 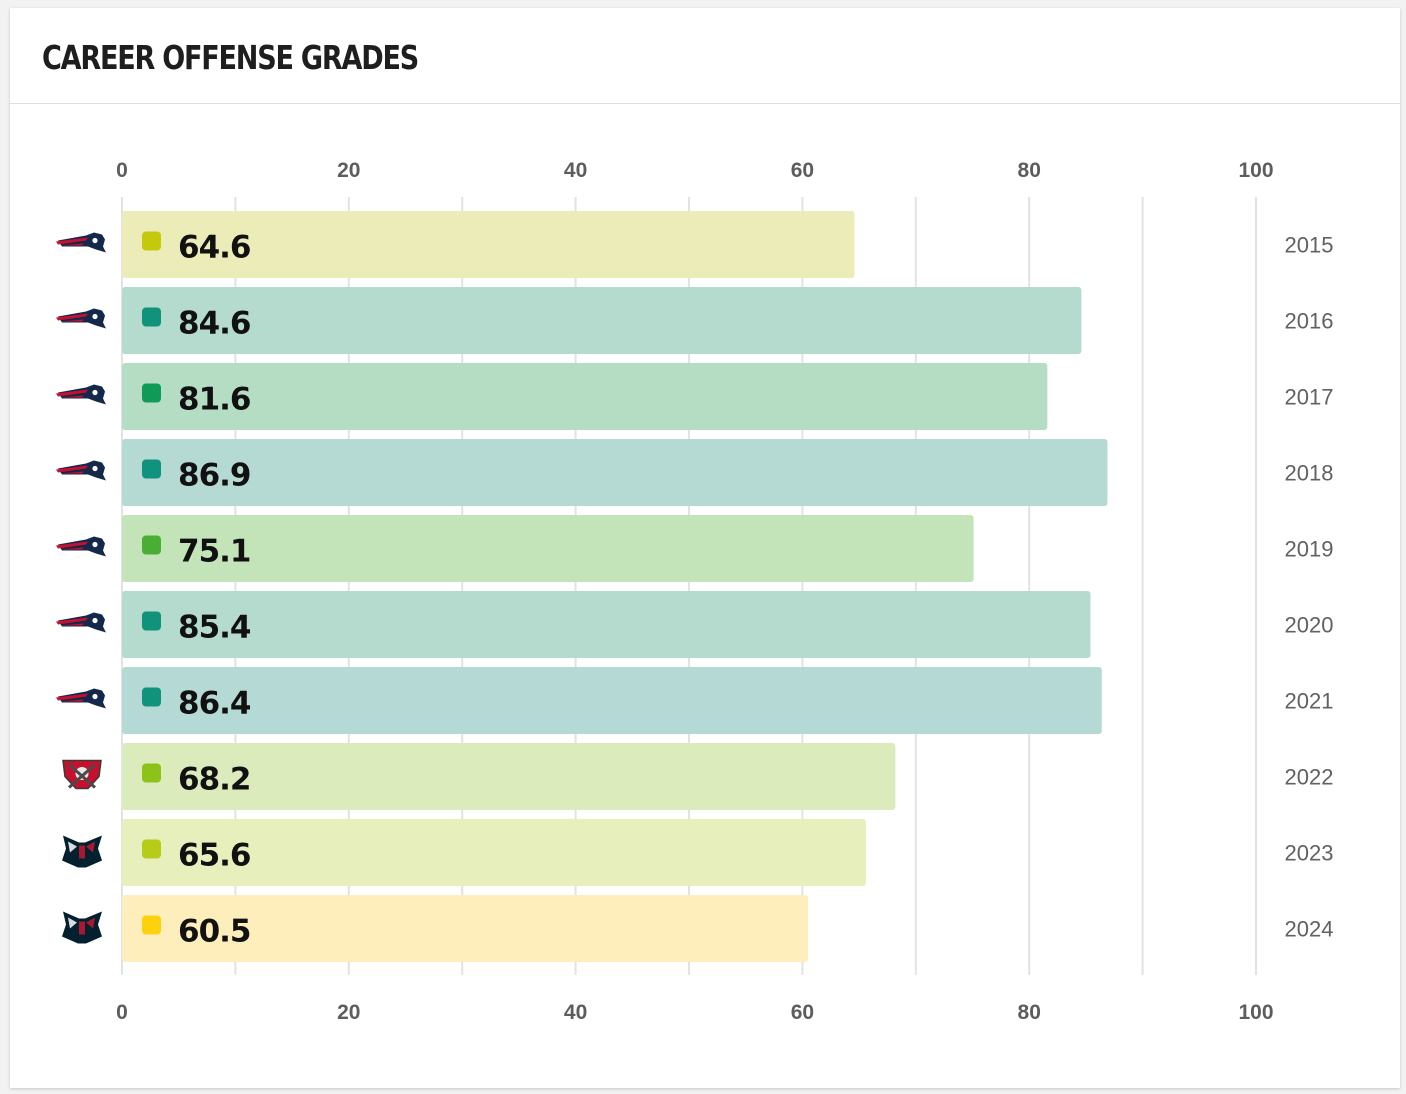 I want to click on season-label: 2022, so click(x=1309, y=777).